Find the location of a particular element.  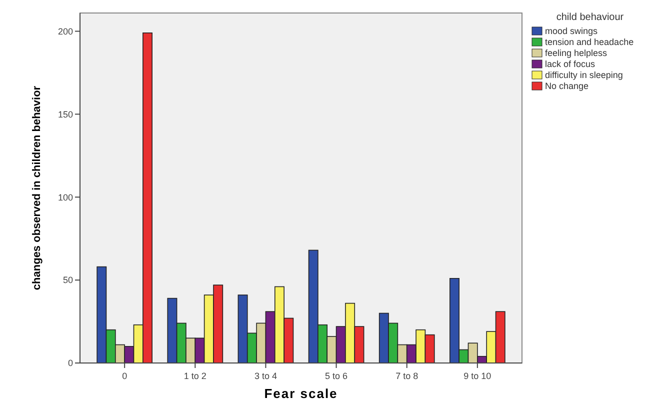

legend-label: mood swings is located at coordinates (571, 31).